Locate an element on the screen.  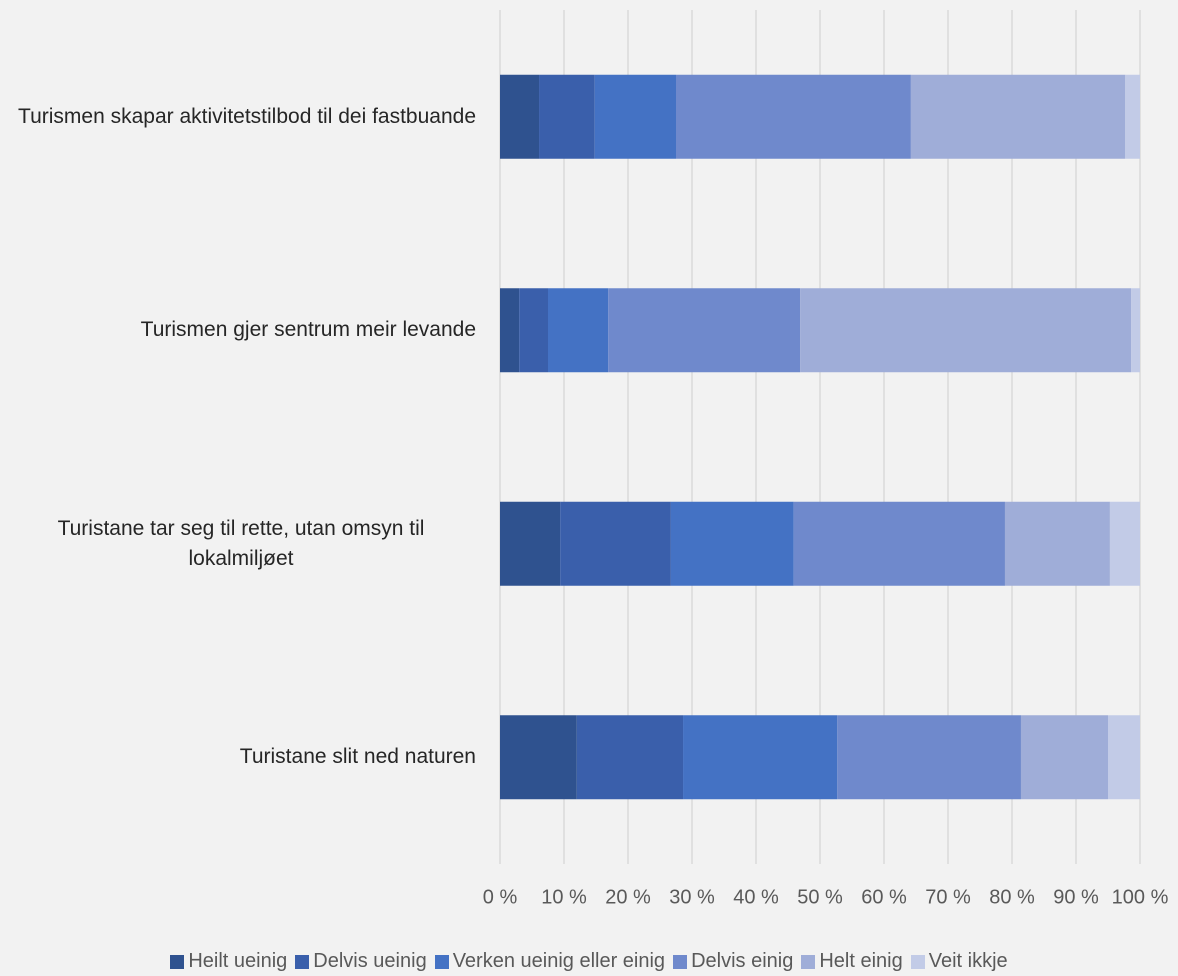
category-label-box: Turismen gjer sentrum meir levande is located at coordinates (238, 330).